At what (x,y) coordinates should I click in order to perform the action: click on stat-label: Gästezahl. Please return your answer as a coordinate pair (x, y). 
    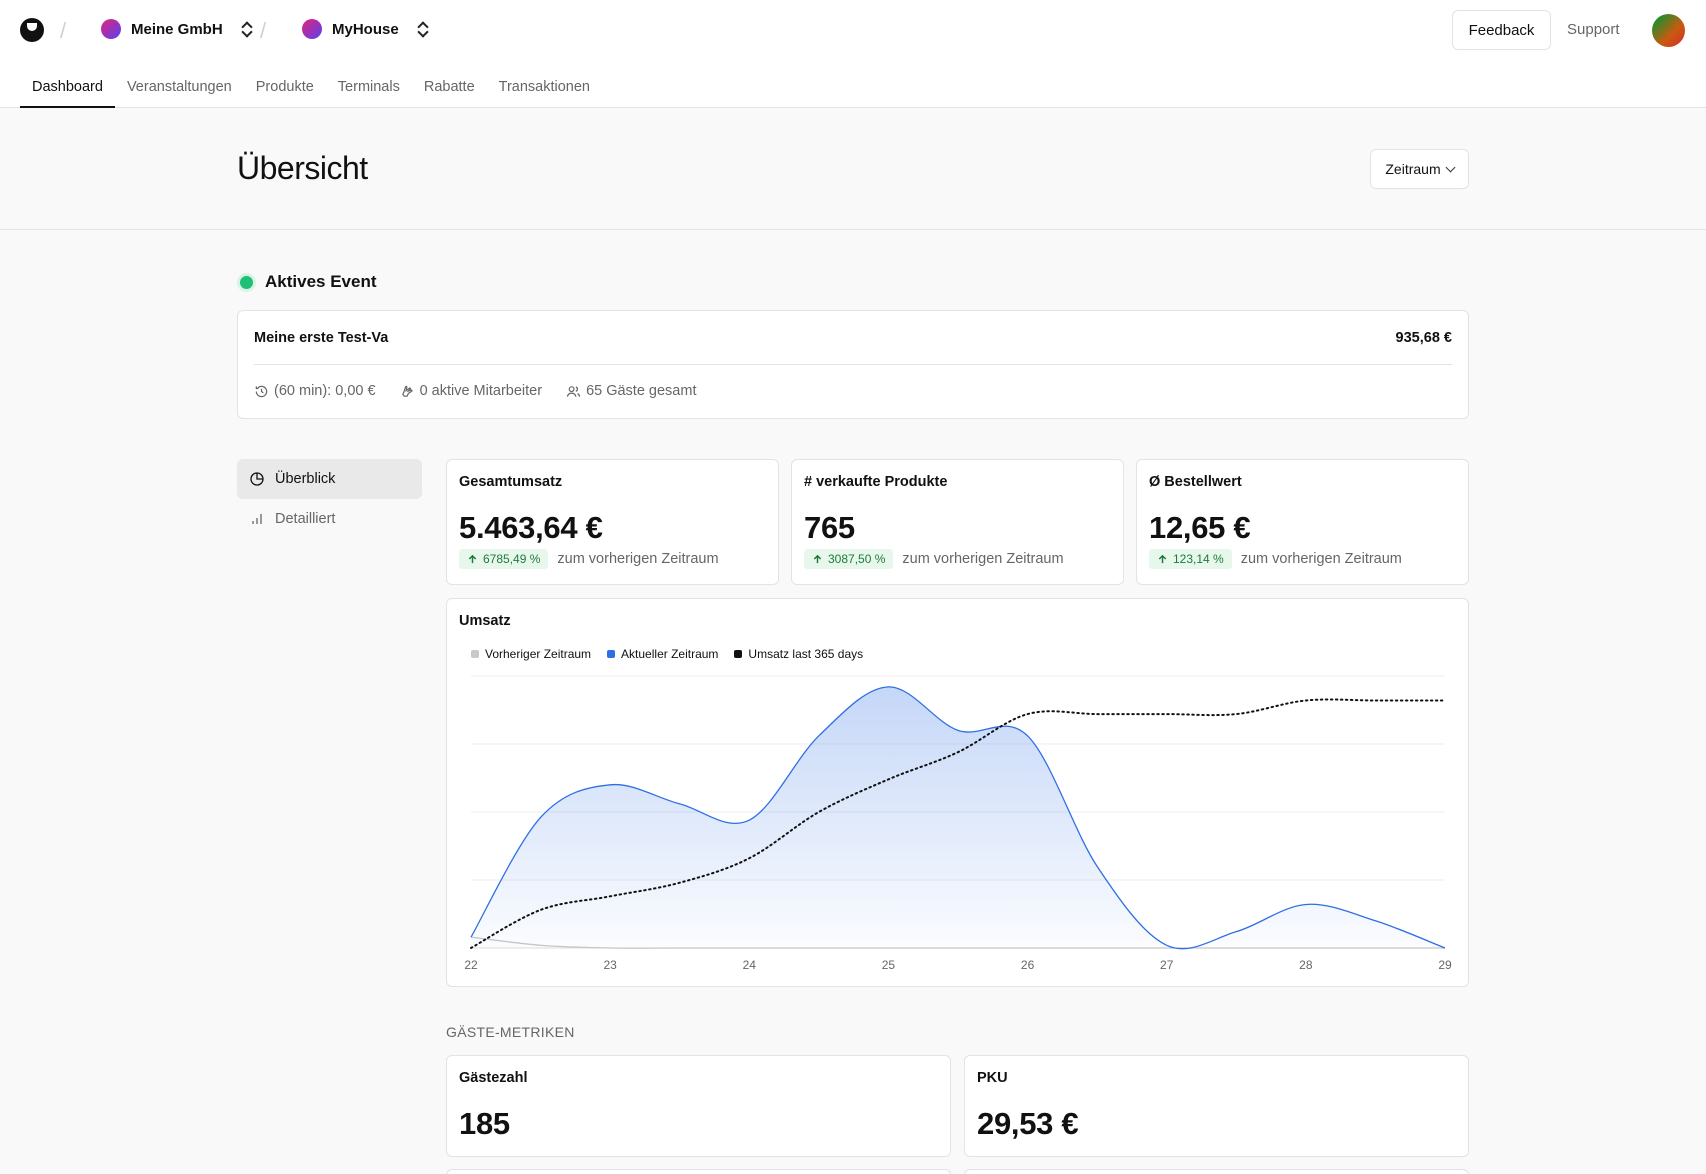
    Looking at the image, I should click on (493, 1078).